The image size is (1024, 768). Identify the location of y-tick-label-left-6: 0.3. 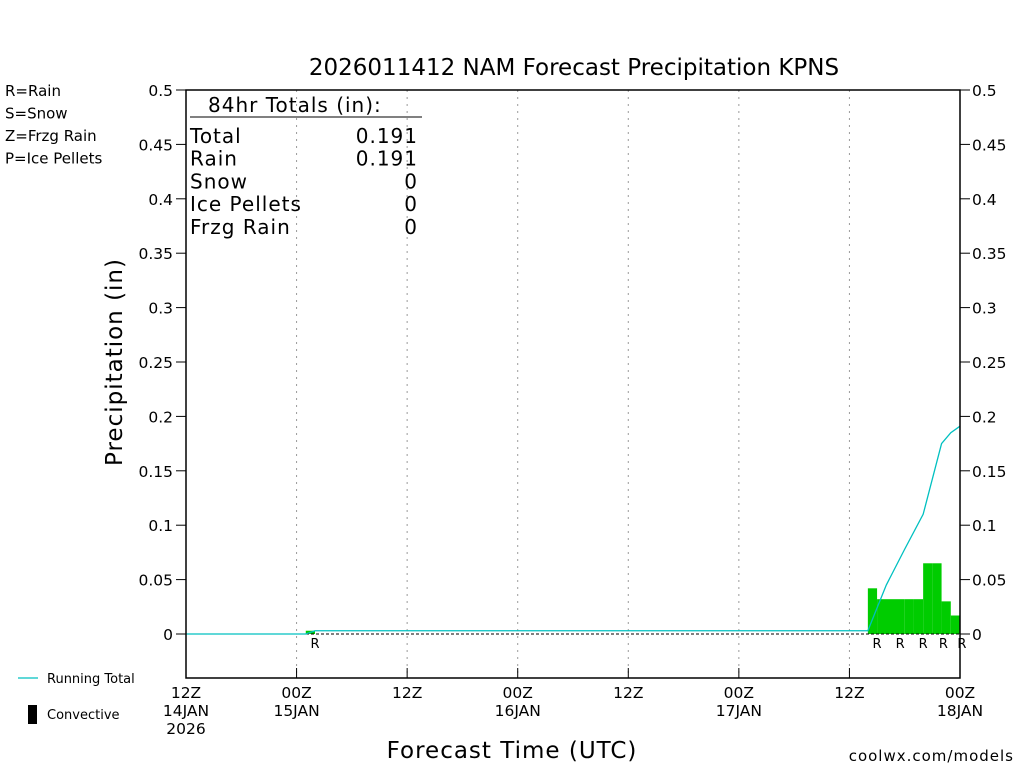
(160, 309).